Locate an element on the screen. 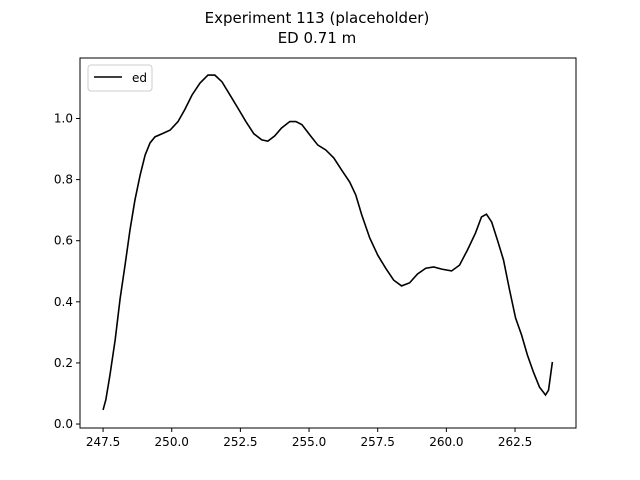 This screenshot has width=640, height=480. chart-title: Experiment 113 (placeholder) is located at coordinates (317, 18).